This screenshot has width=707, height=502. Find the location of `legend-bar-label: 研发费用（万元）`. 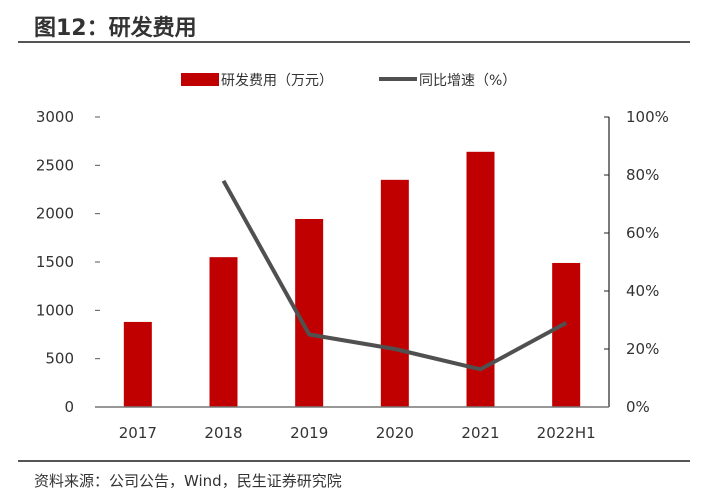

legend-bar-label: 研发费用（万元） is located at coordinates (277, 81).